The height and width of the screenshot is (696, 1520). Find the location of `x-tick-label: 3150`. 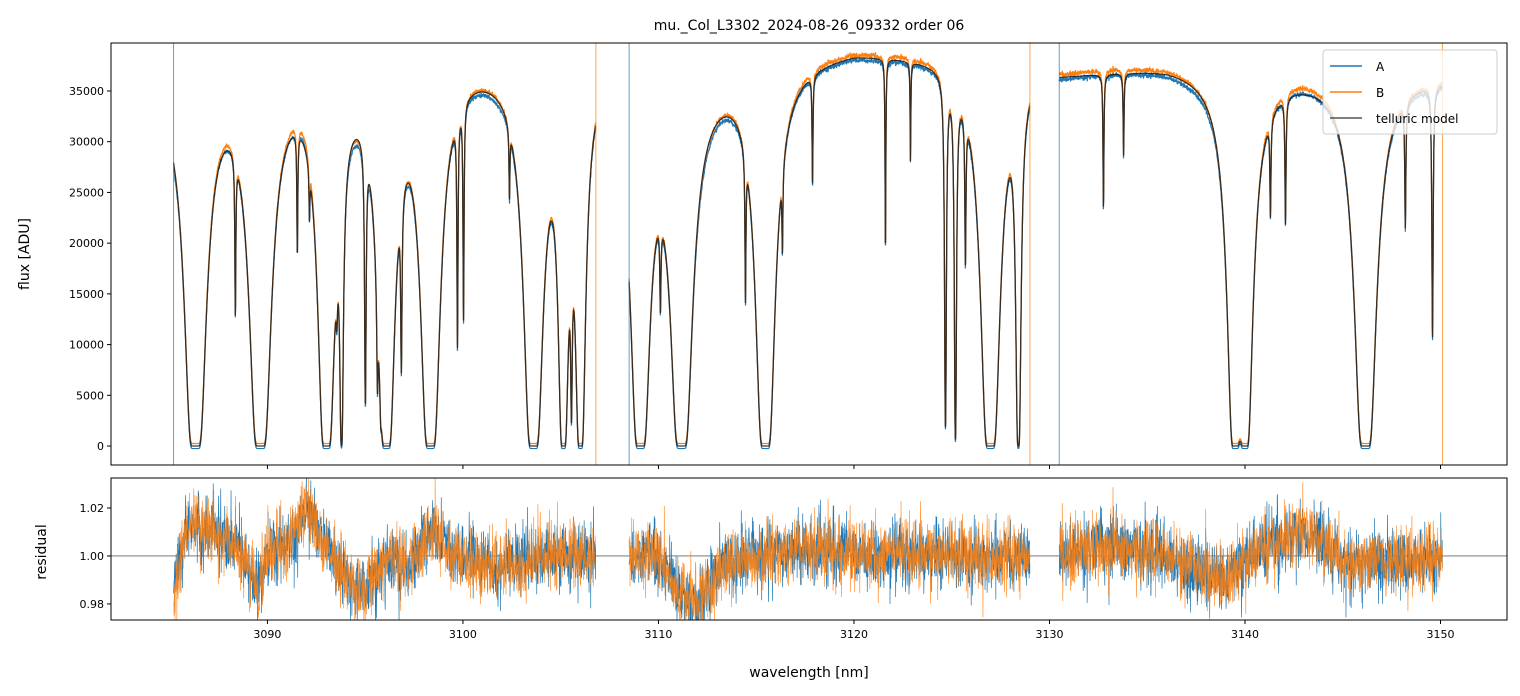

x-tick-label: 3150 is located at coordinates (1441, 634).